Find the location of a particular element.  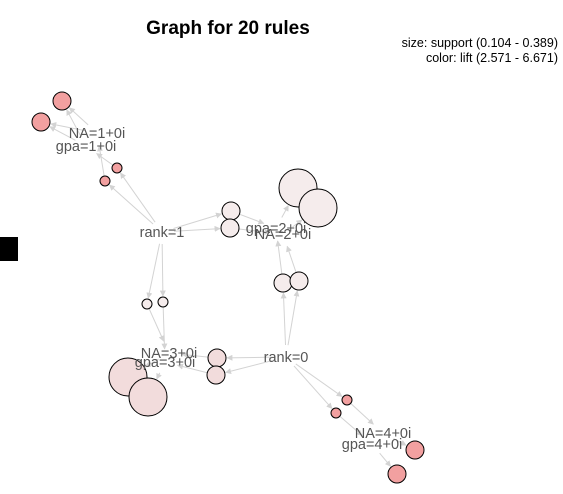

edge-rank0-r18 is located at coordinates (313, 387).